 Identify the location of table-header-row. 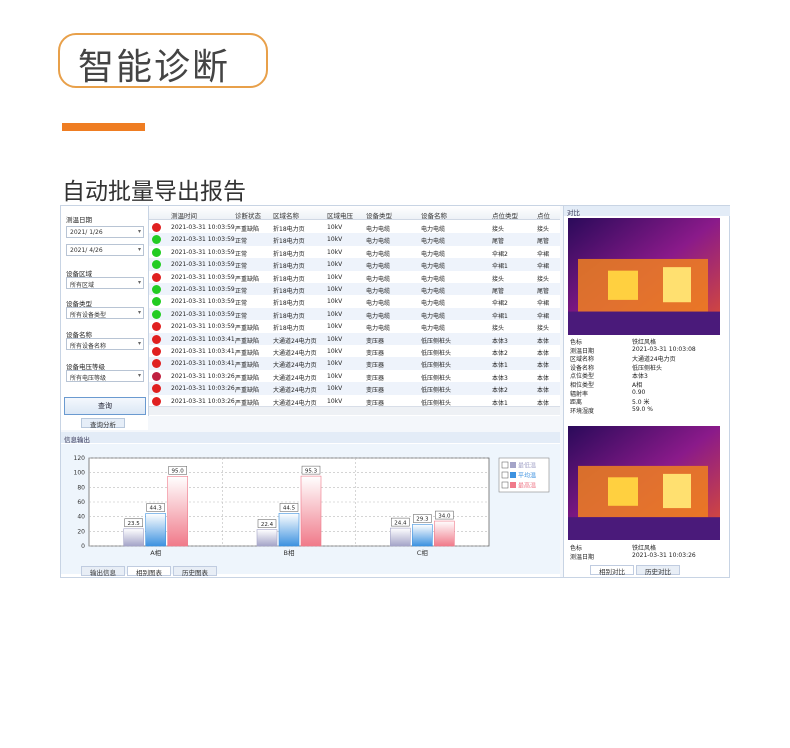
(354, 213).